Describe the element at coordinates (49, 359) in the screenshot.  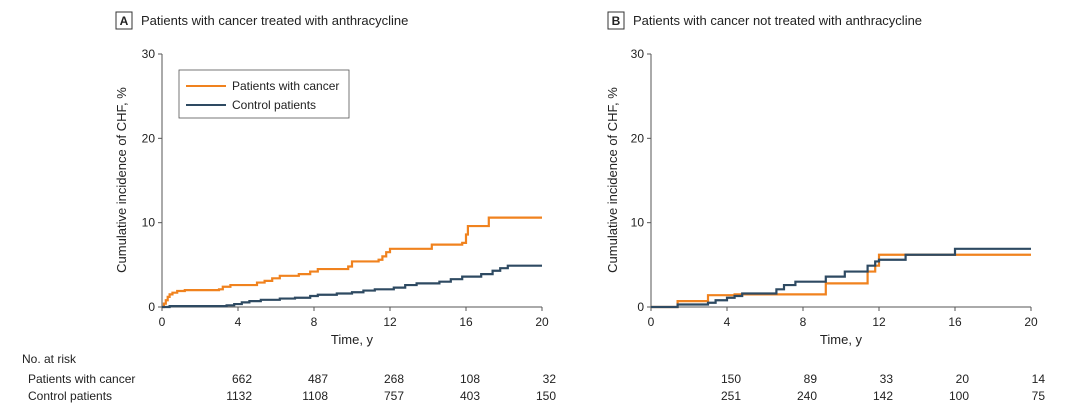
I see `at-risk-header: No. at risk` at that location.